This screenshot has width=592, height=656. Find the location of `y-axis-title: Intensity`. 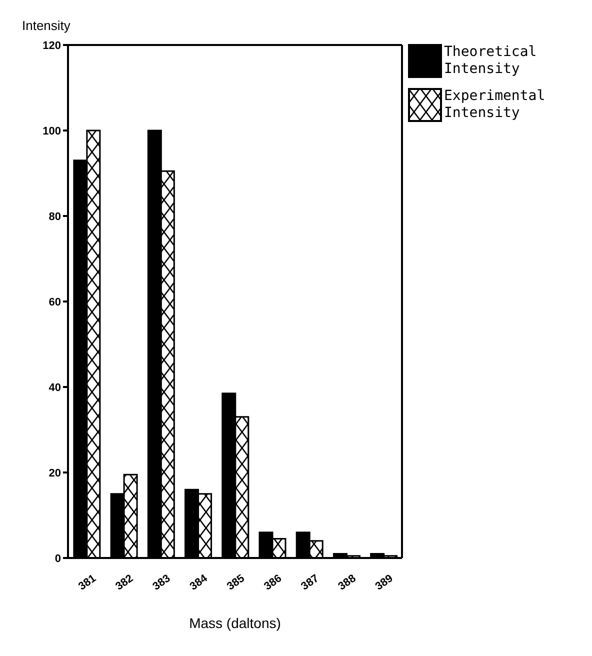

y-axis-title: Intensity is located at coordinates (46, 25).